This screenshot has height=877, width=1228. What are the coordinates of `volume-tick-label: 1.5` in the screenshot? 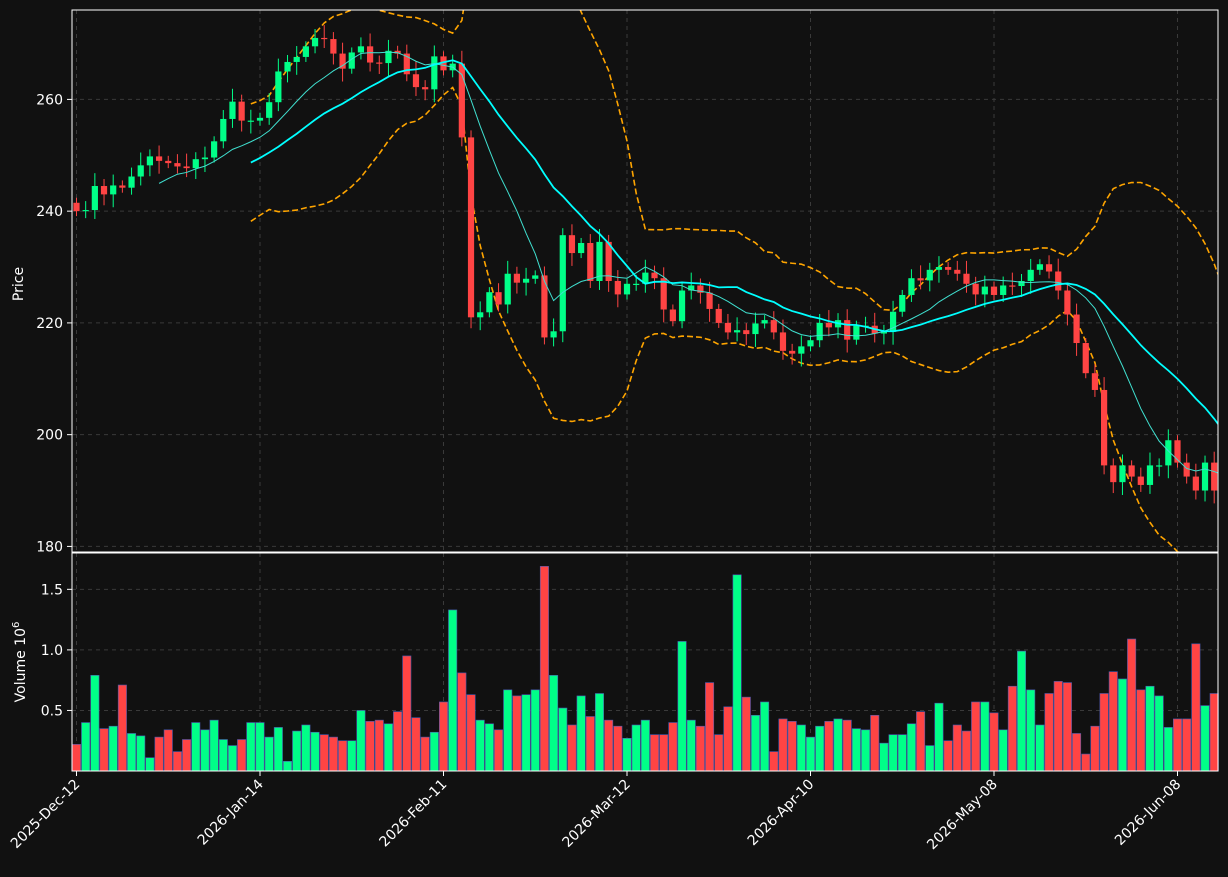 It's located at (52, 590).